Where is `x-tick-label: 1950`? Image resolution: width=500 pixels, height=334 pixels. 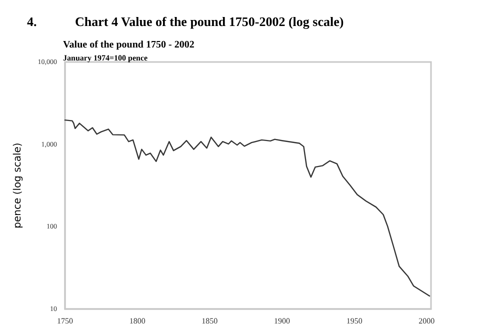 x-tick-label: 1950 is located at coordinates (354, 321).